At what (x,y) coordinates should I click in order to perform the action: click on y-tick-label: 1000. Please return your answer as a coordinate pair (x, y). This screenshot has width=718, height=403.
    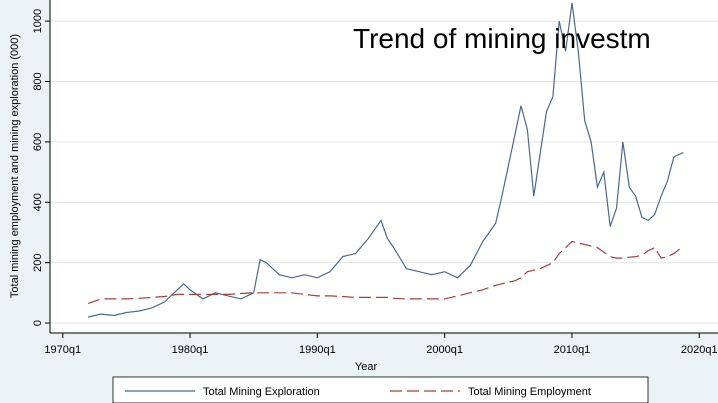
    Looking at the image, I should click on (38, 21).